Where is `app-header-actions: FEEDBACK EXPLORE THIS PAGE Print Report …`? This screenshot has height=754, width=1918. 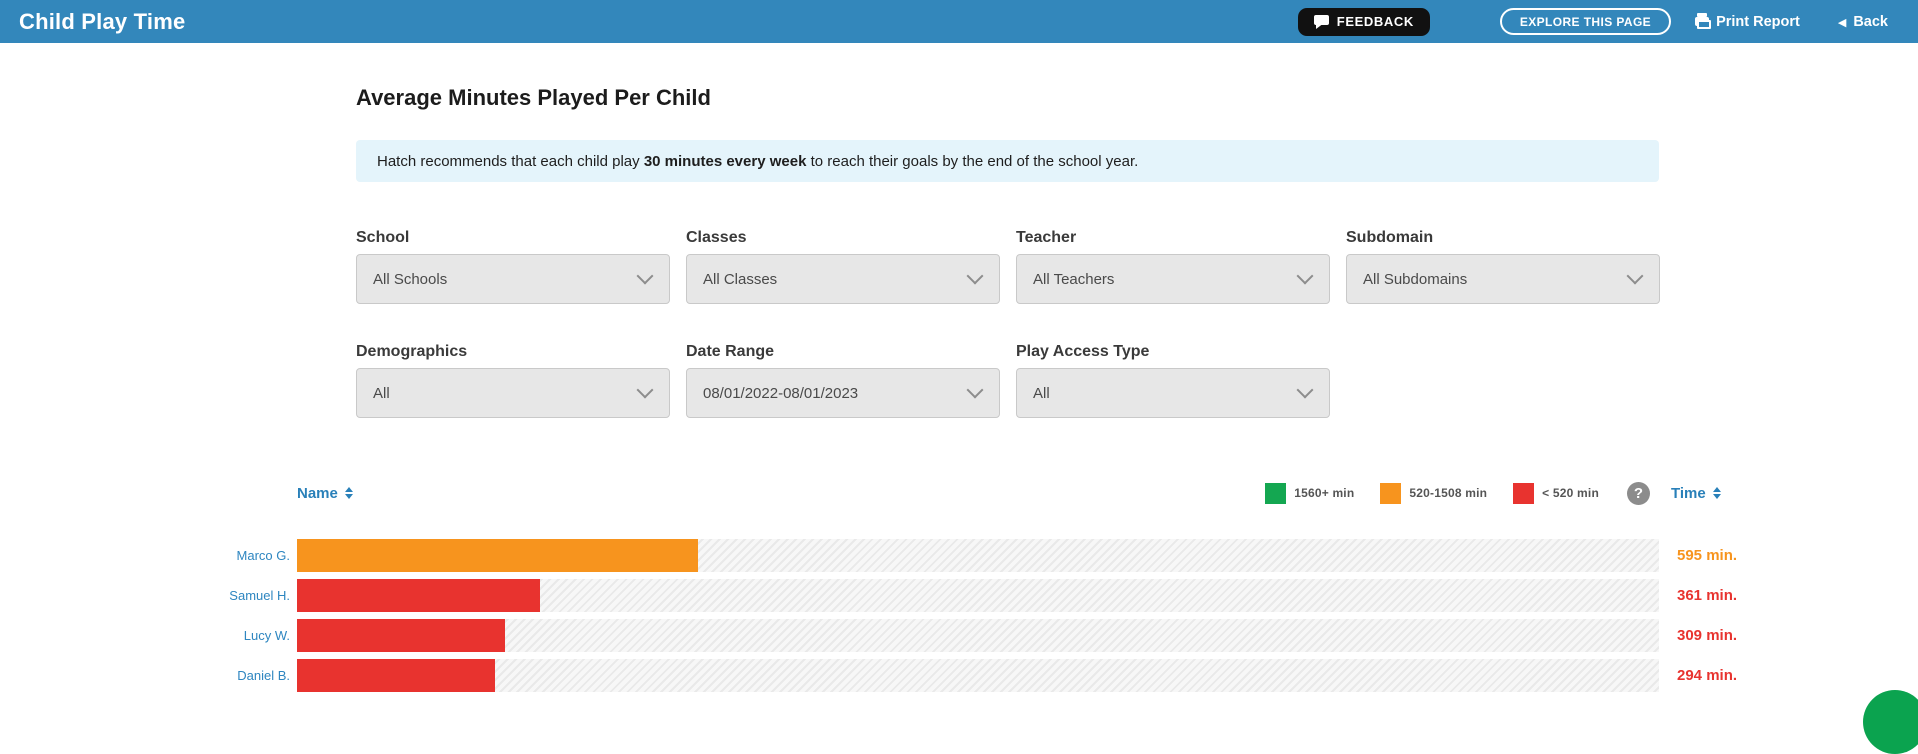 app-header-actions: FEEDBACK EXPLORE THIS PAGE Print Report … is located at coordinates (1592, 21).